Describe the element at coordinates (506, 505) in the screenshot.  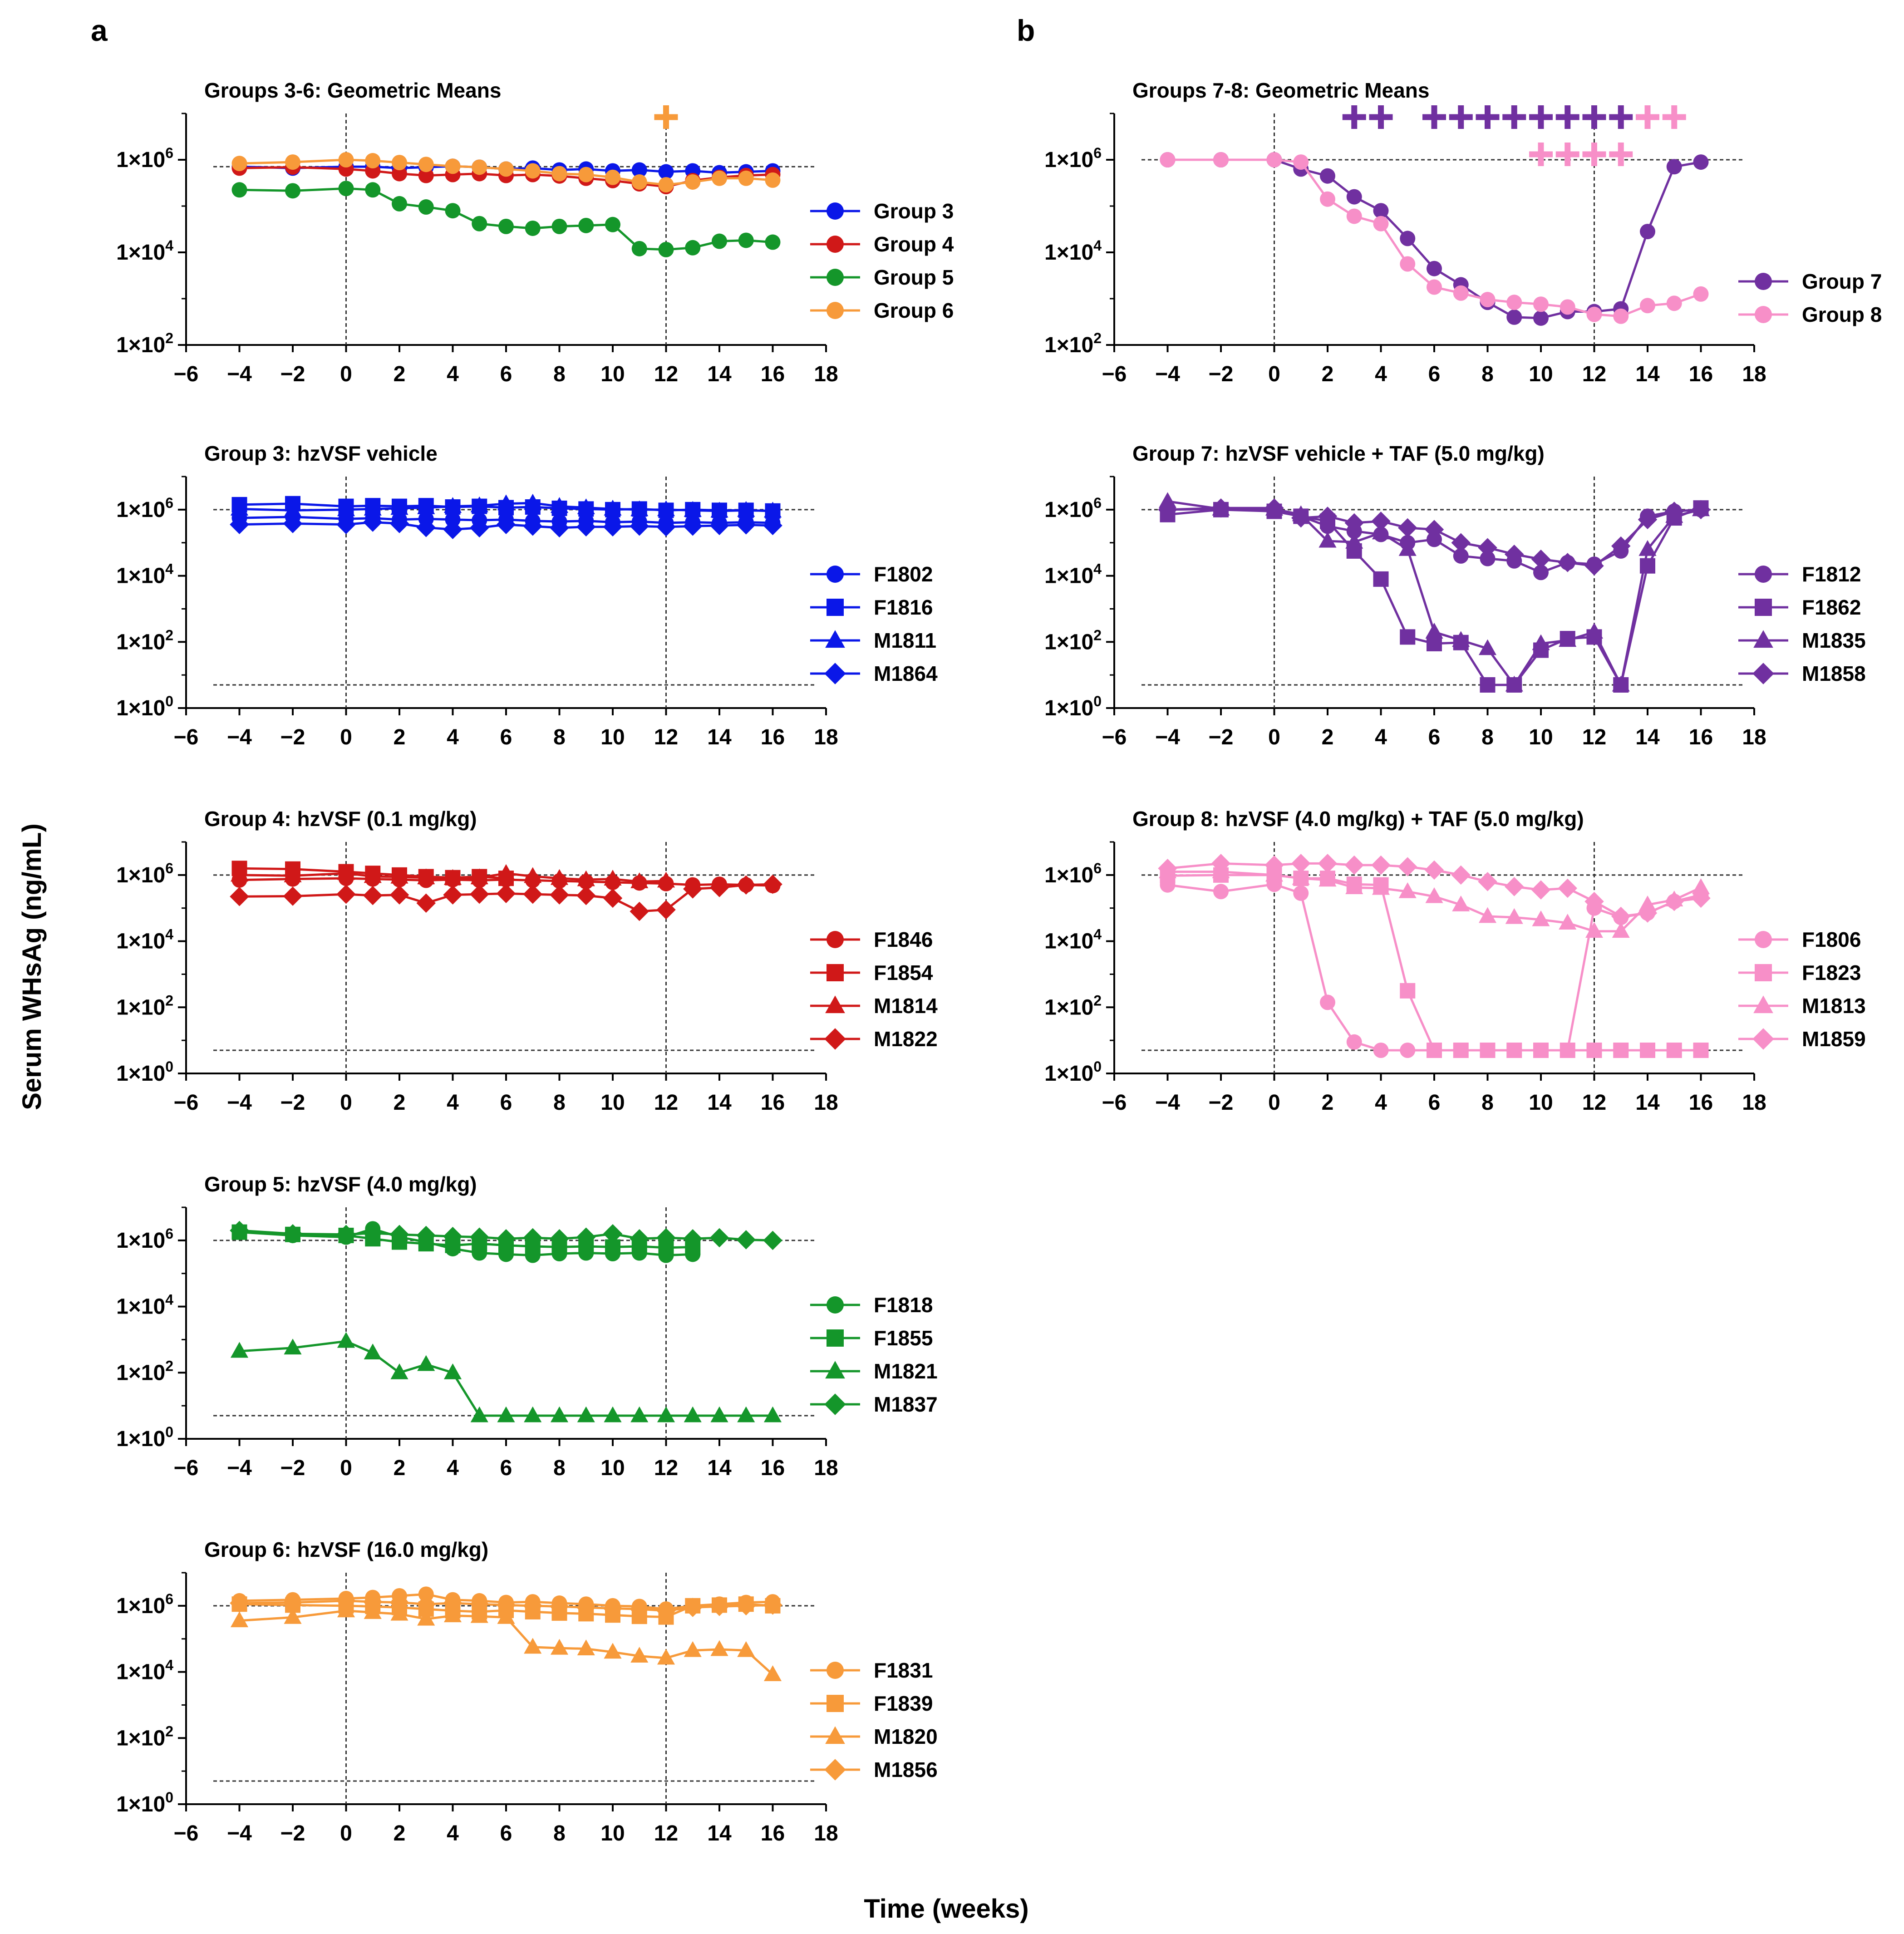
I see `series-M1811` at that location.